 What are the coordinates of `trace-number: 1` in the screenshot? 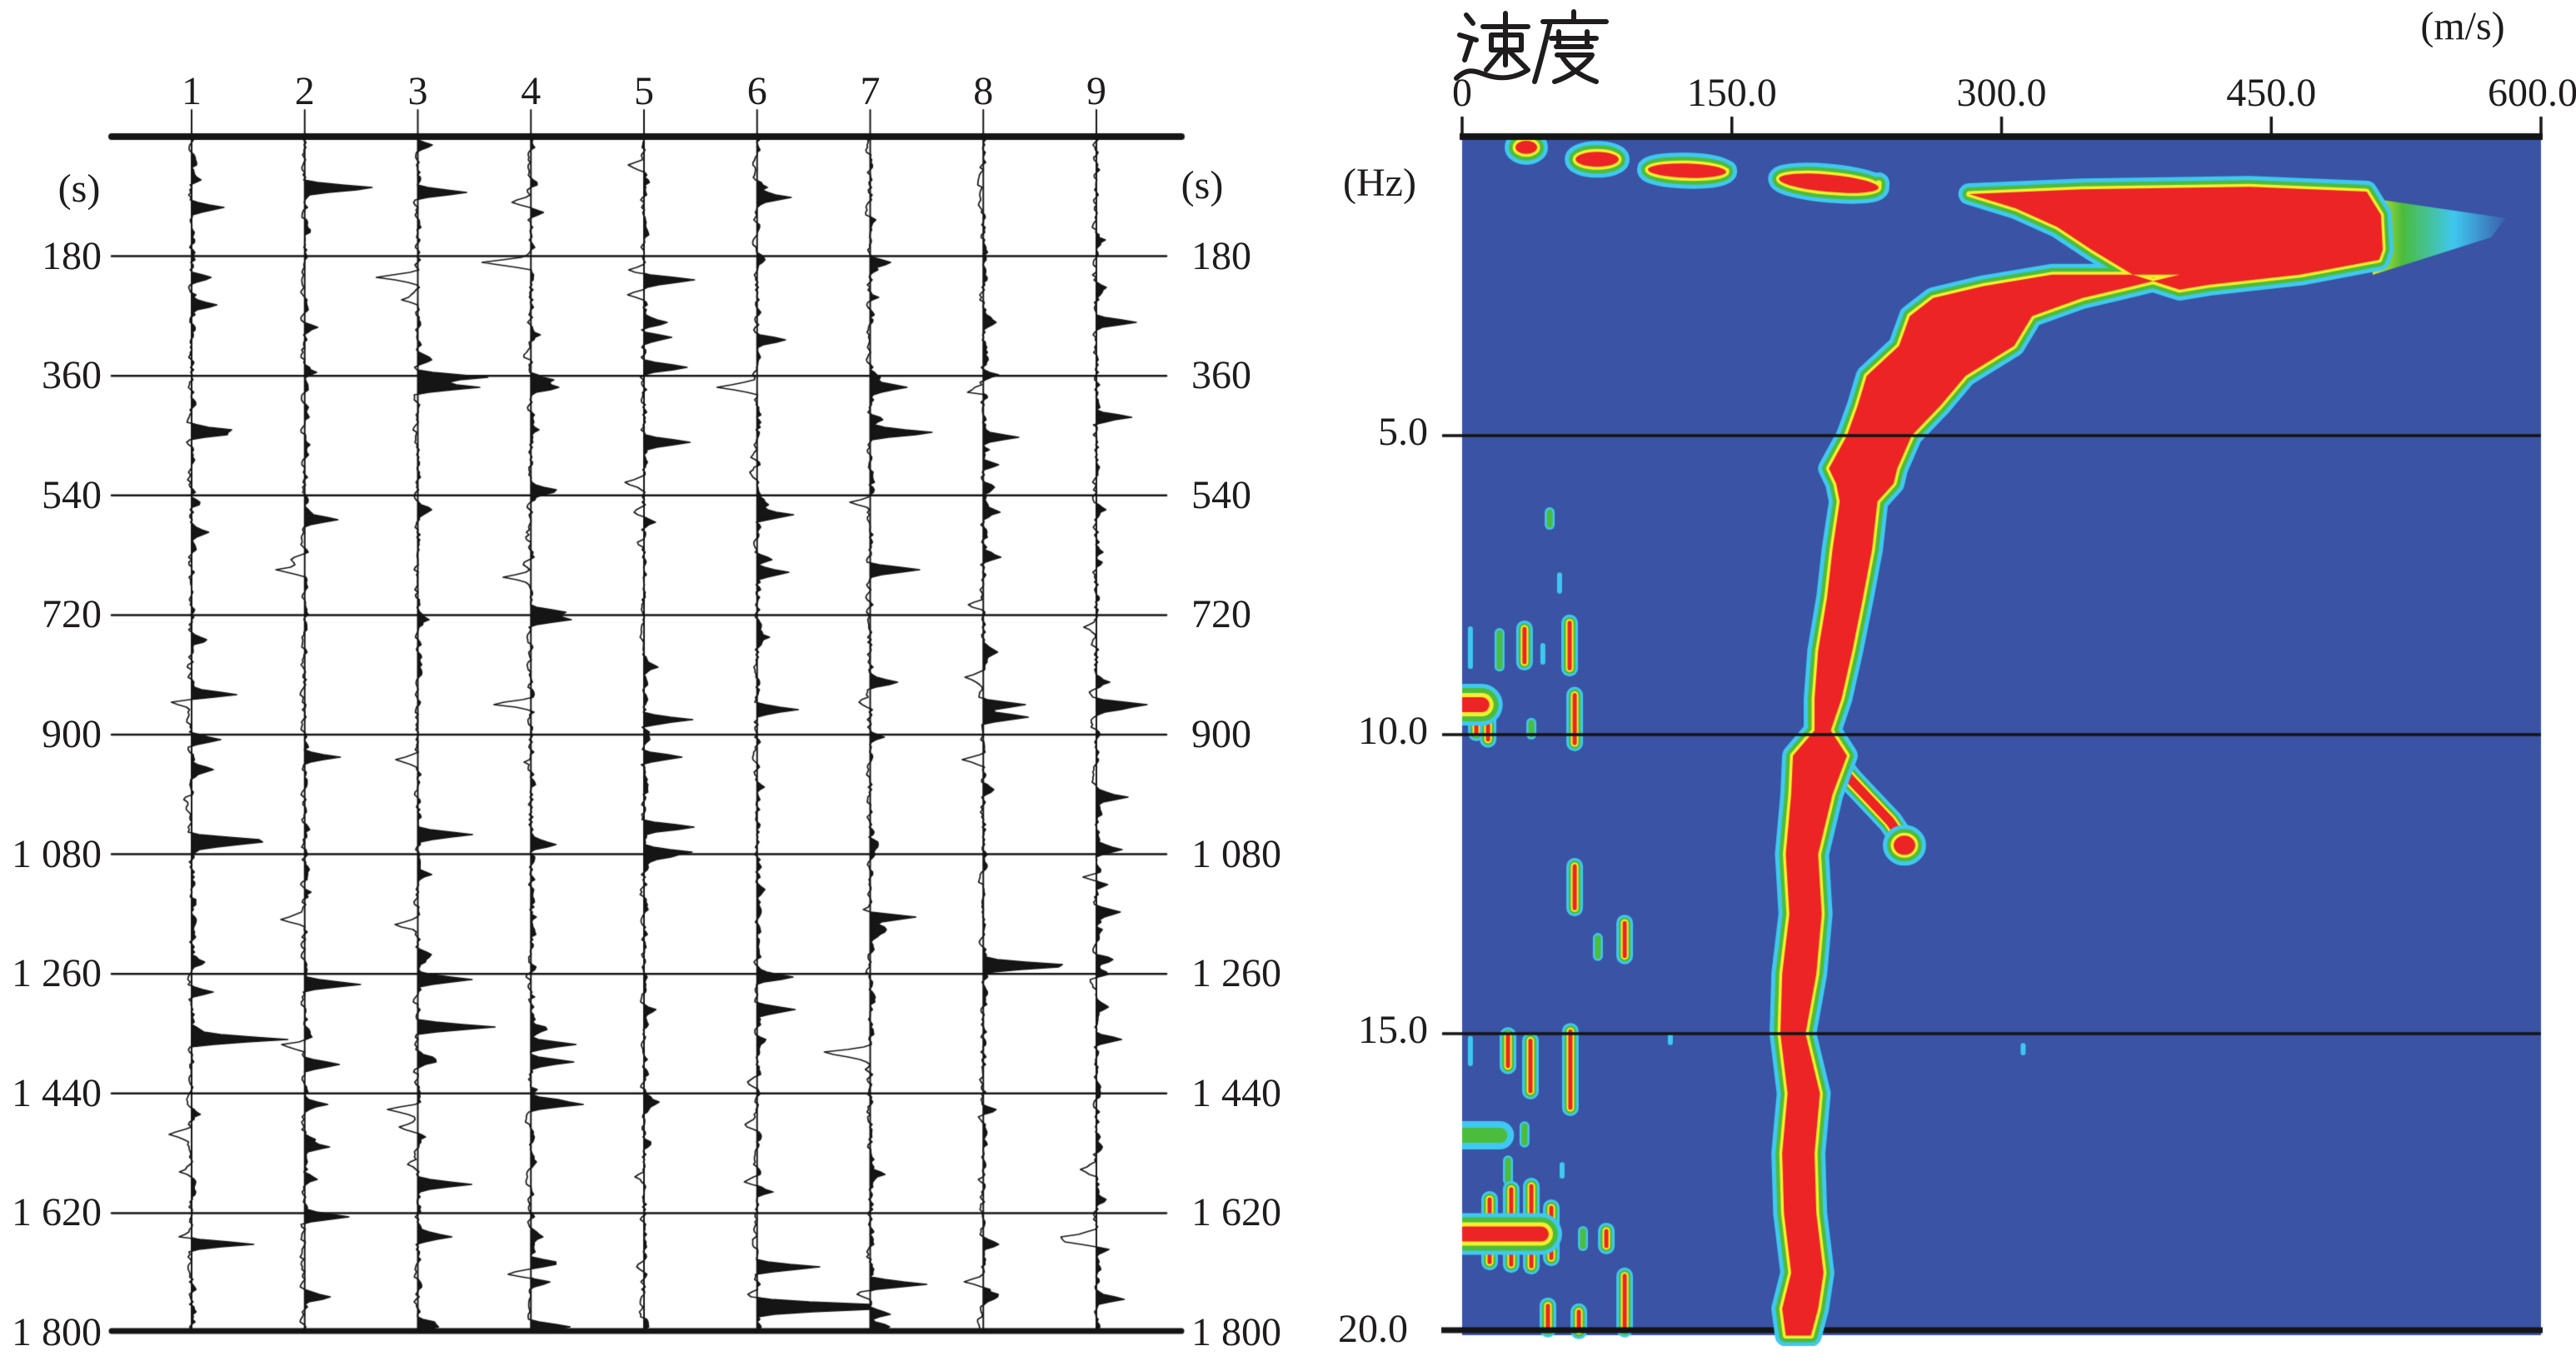 It's located at (192, 91).